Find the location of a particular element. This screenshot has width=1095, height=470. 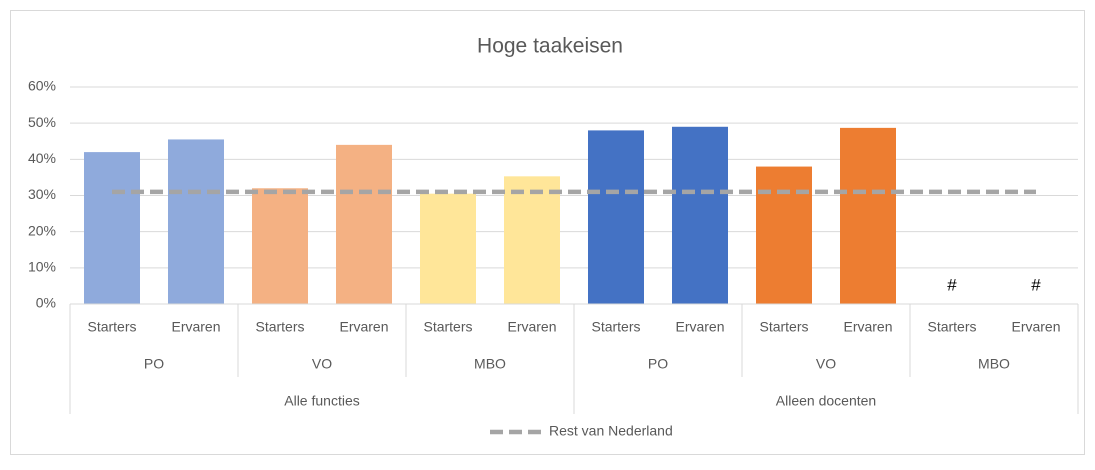

y-tick-label: 60% is located at coordinates (42, 86).